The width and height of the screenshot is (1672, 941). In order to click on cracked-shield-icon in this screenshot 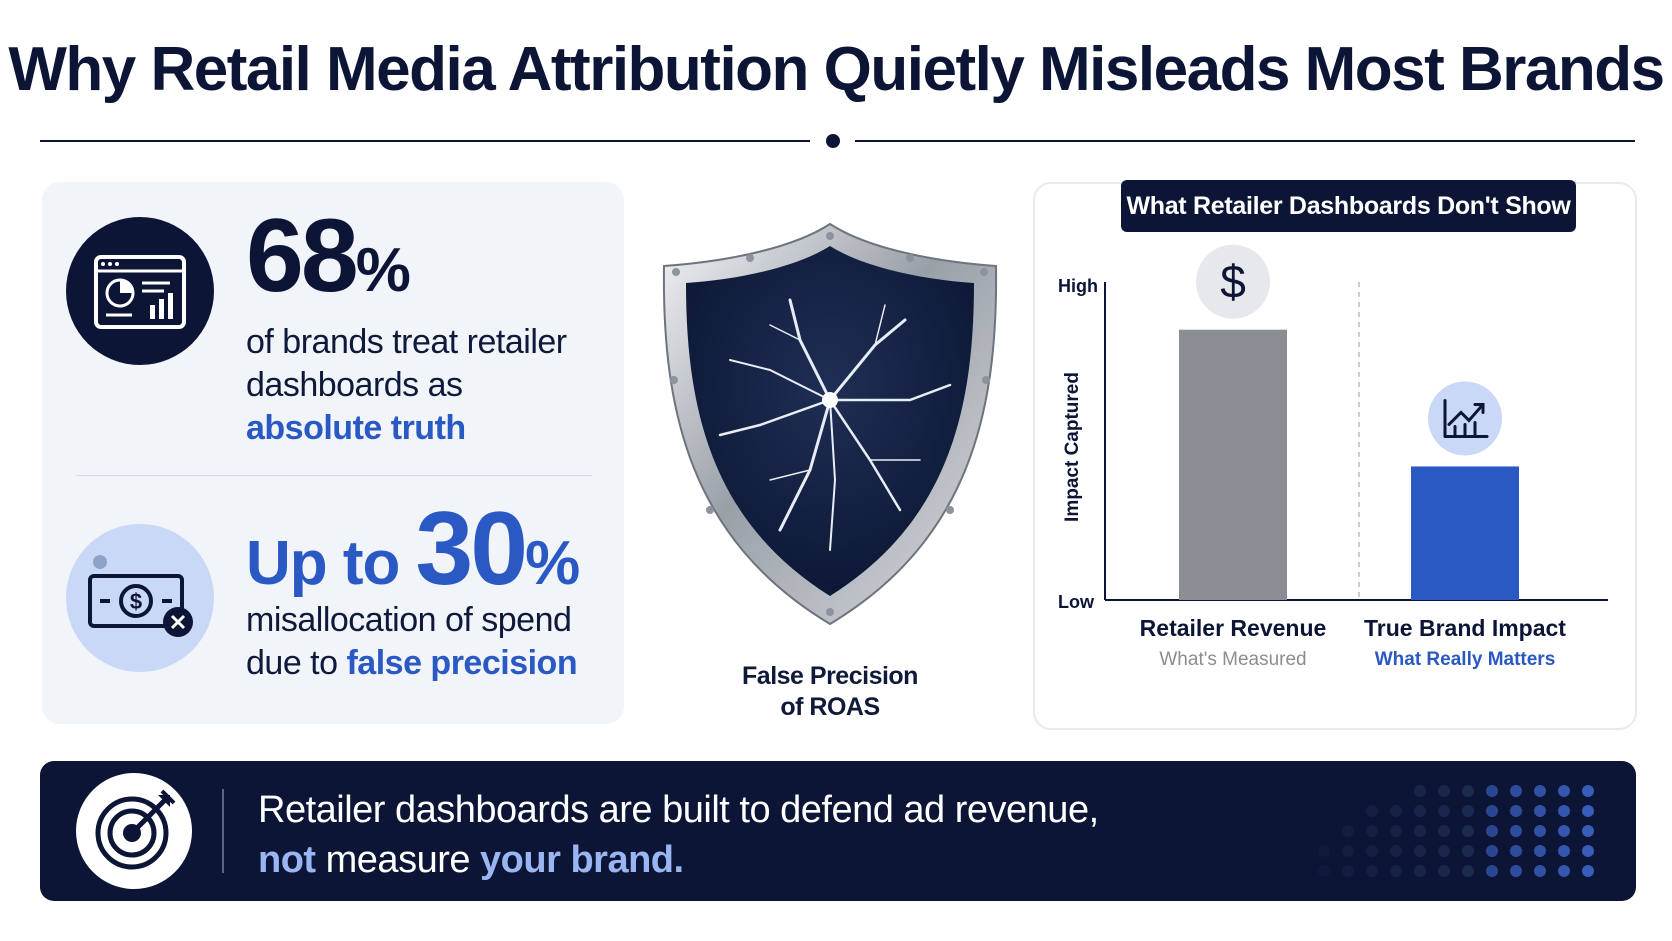, I will do `click(830, 425)`.